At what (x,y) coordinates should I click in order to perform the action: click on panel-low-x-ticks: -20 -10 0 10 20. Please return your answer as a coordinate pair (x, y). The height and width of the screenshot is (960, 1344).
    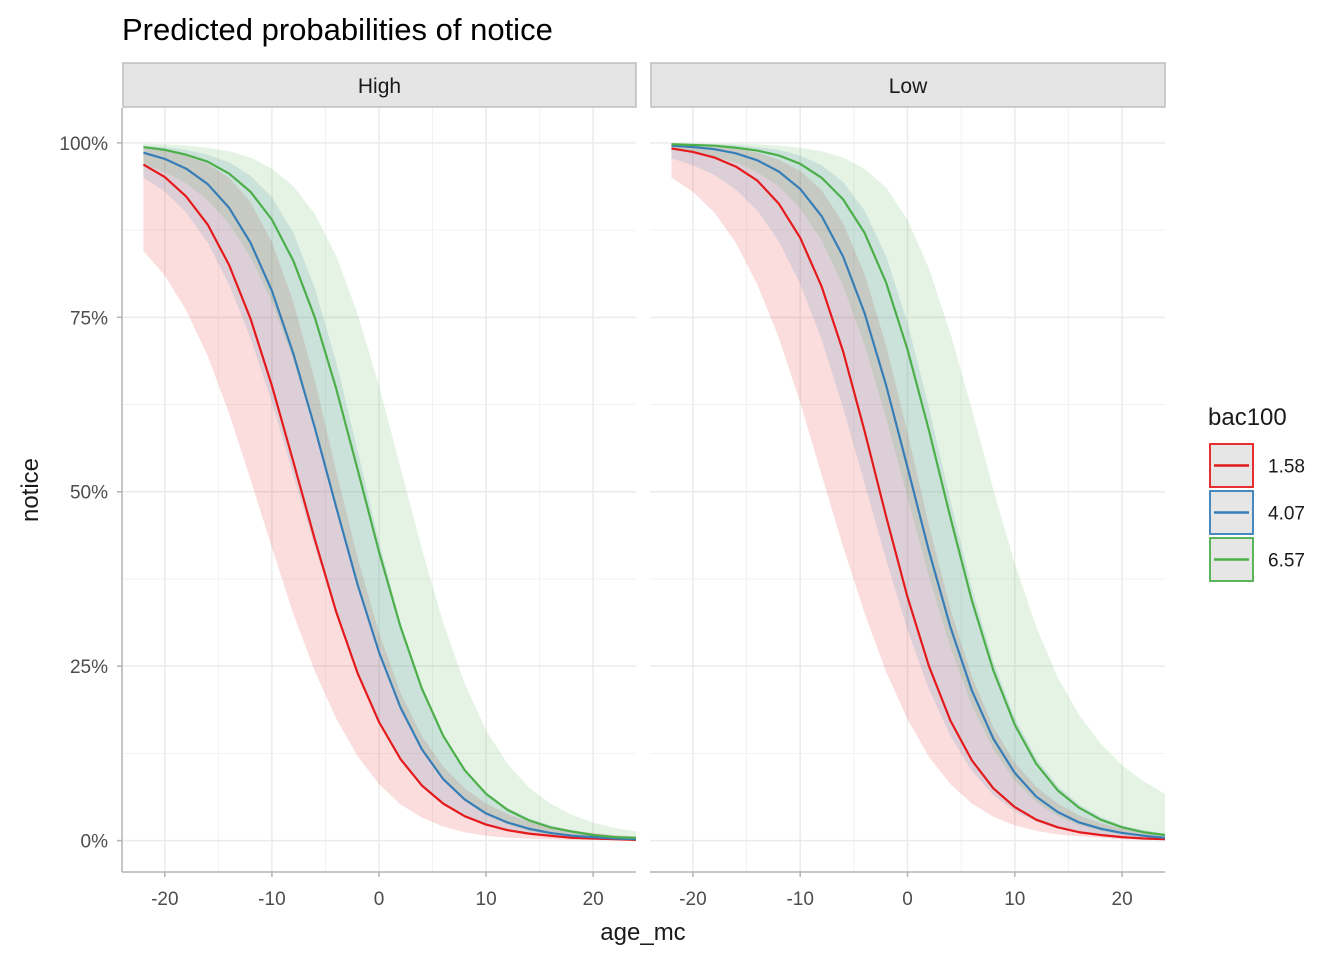
    Looking at the image, I should click on (906, 891).